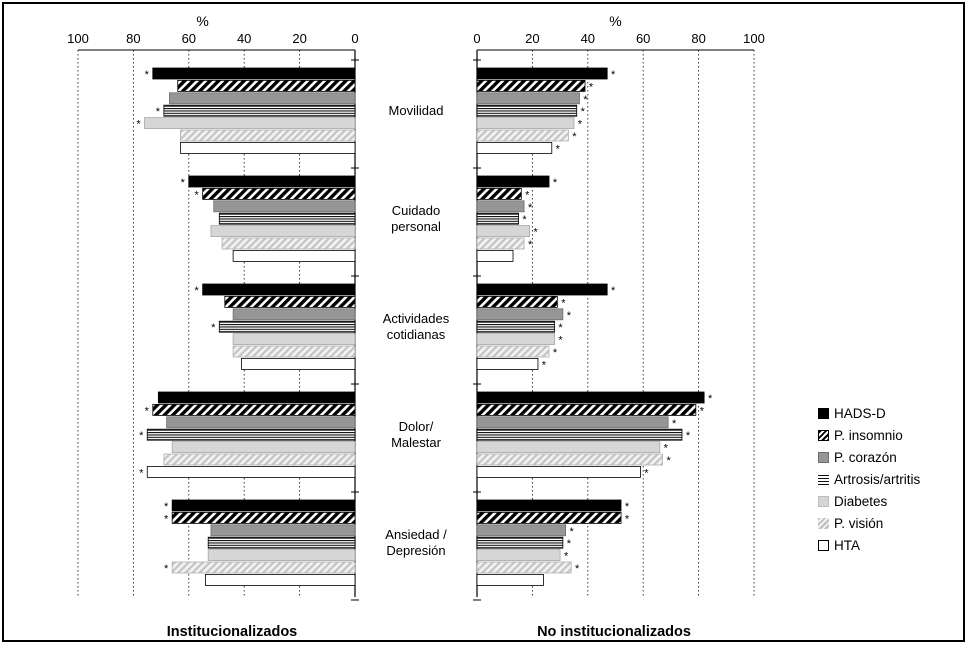 Image resolution: width=970 pixels, height=647 pixels. What do you see at coordinates (415, 550) in the screenshot?
I see `category-label: Depresión` at bounding box center [415, 550].